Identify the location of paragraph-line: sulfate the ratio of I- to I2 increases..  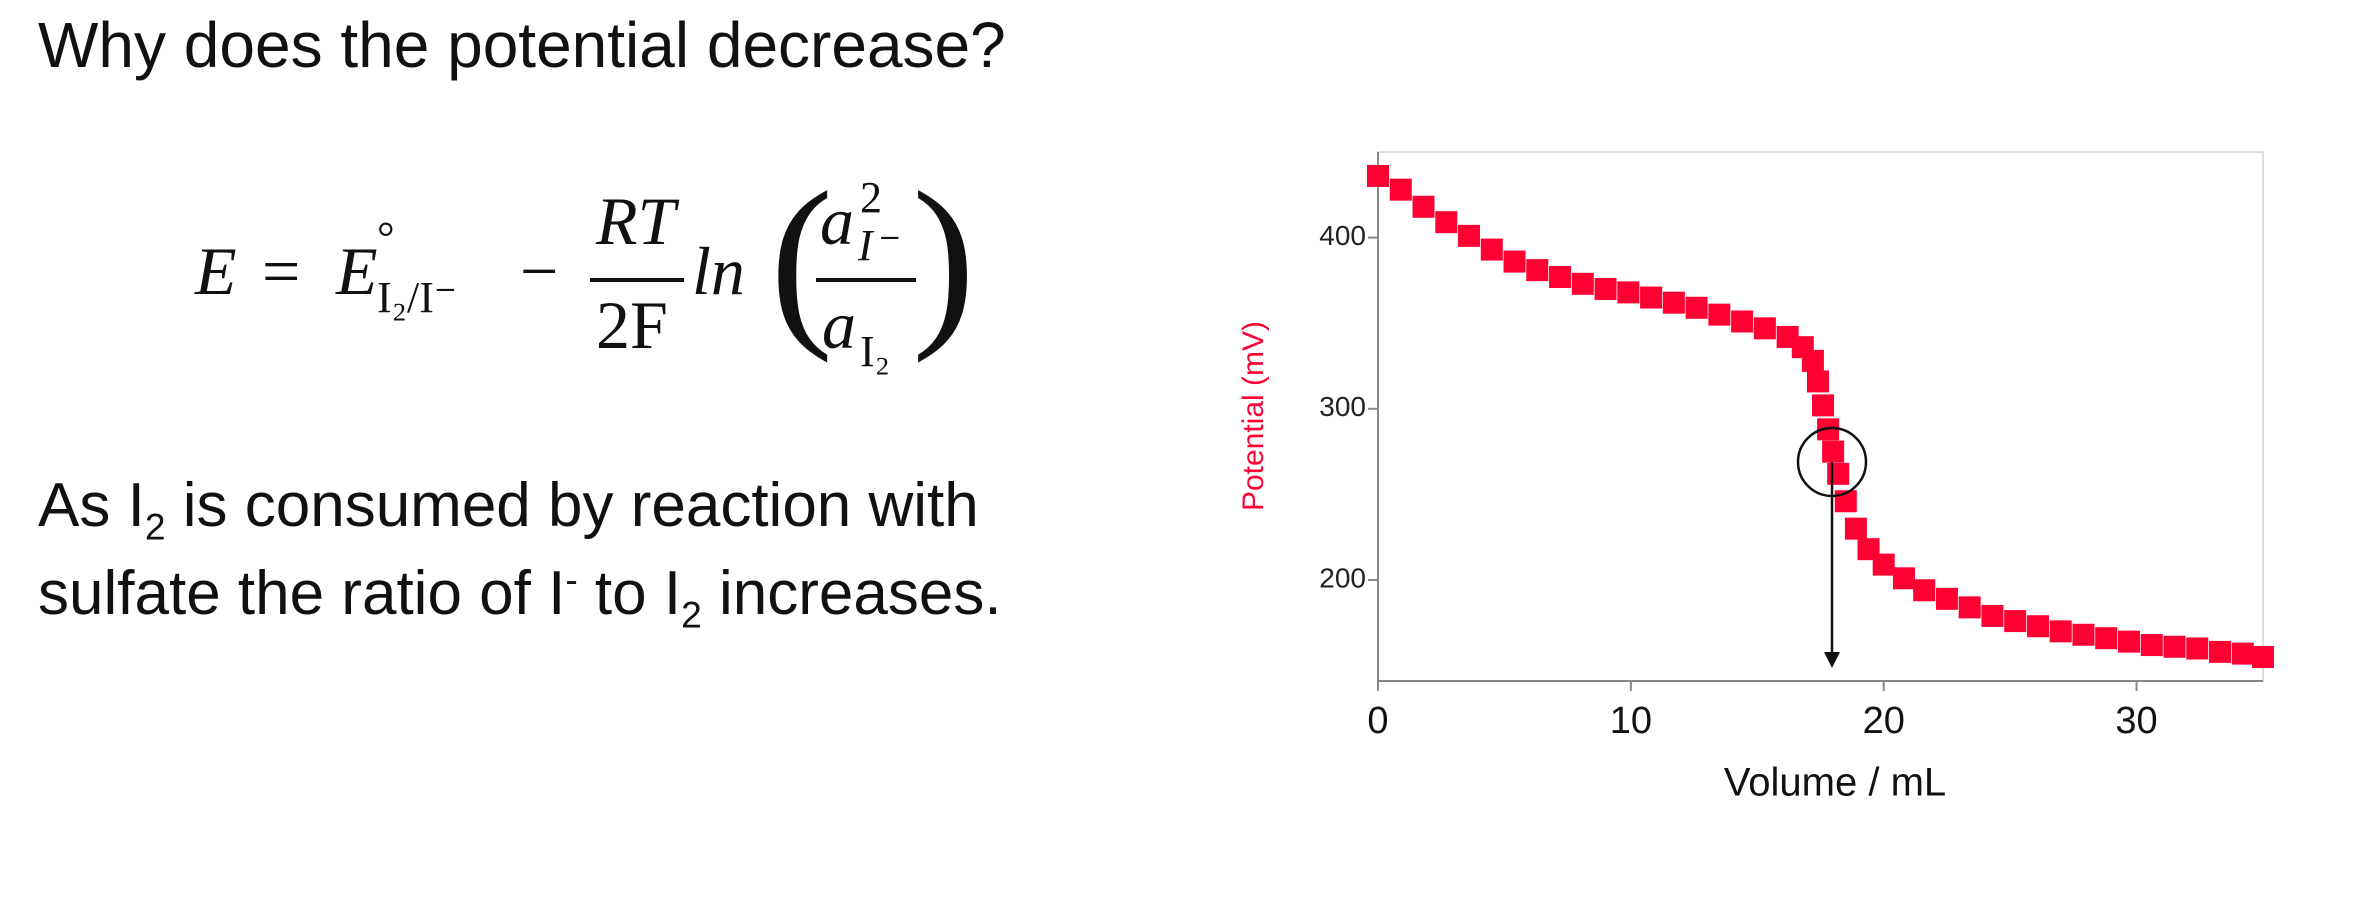
(520, 597).